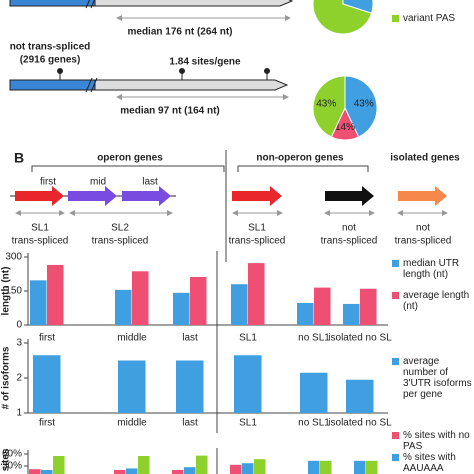  I want to click on utr3-arrow, so click(191, 85).